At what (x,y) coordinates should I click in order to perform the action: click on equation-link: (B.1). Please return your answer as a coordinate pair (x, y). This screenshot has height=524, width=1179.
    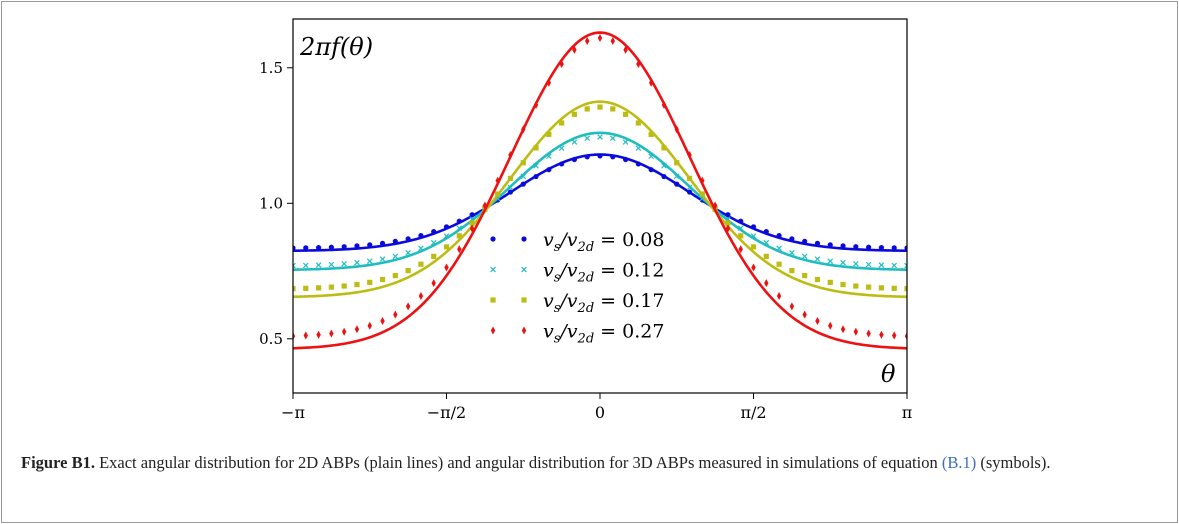
    Looking at the image, I should click on (959, 462).